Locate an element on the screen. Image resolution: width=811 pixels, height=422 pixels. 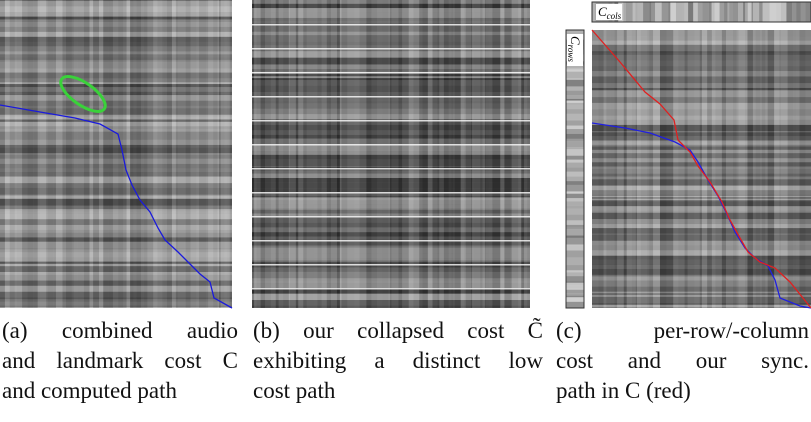
caption-line: exhibiting a distinct low is located at coordinates (398, 360).